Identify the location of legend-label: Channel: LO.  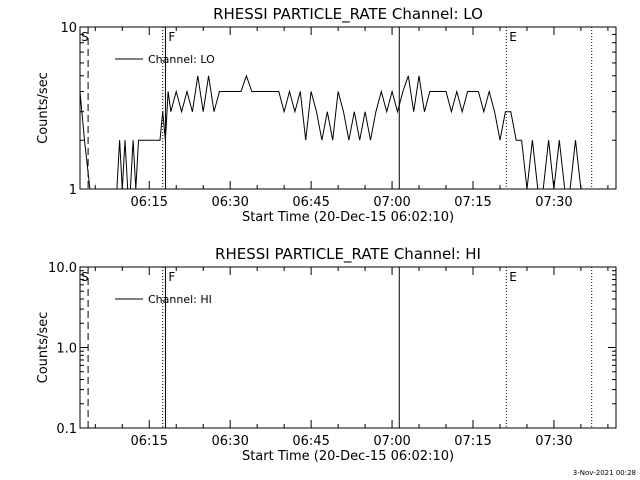
(181, 59).